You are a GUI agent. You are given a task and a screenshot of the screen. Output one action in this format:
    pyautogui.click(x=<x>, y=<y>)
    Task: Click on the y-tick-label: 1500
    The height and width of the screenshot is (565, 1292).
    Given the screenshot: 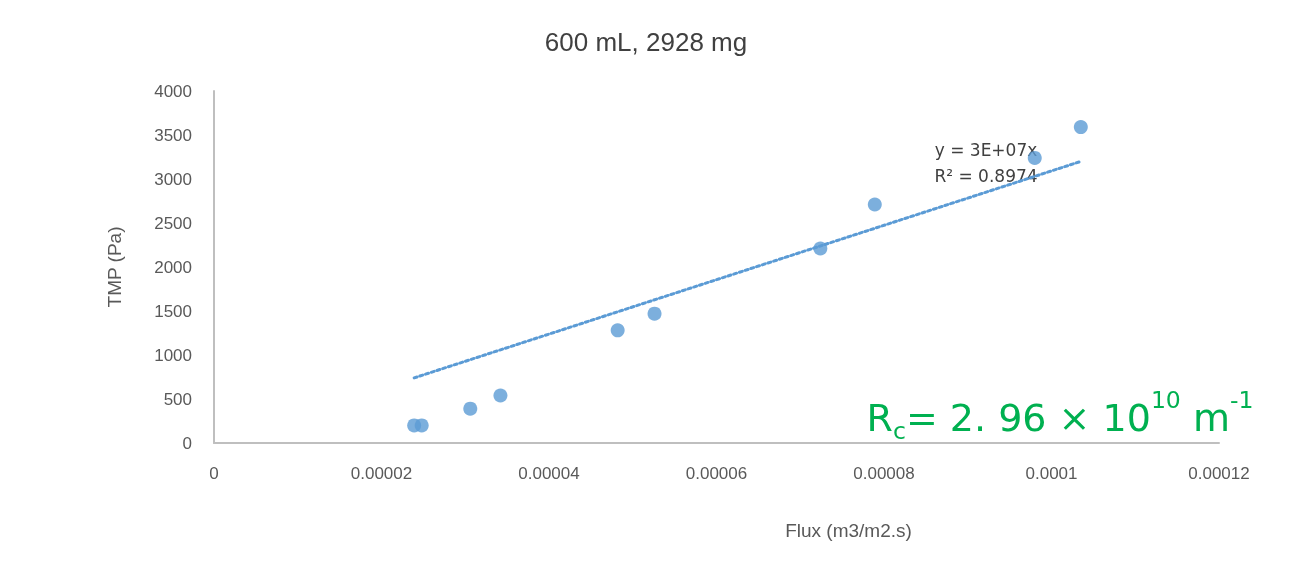 What is the action you would take?
    pyautogui.click(x=173, y=311)
    